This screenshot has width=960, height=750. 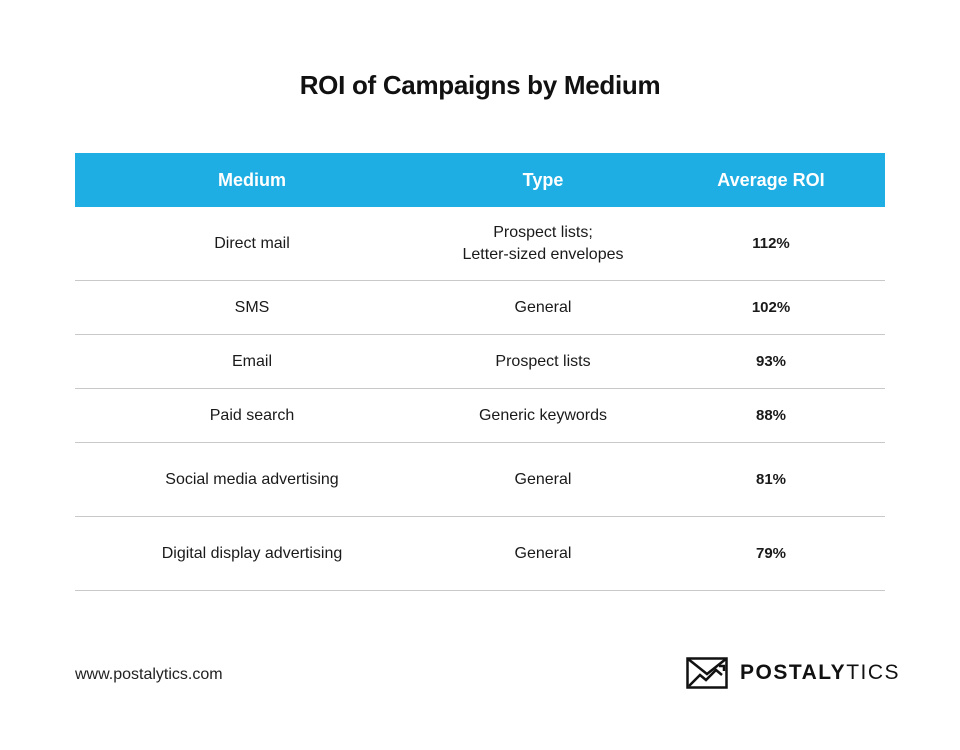 What do you see at coordinates (771, 179) in the screenshot?
I see `header-average-roi: Average ROI` at bounding box center [771, 179].